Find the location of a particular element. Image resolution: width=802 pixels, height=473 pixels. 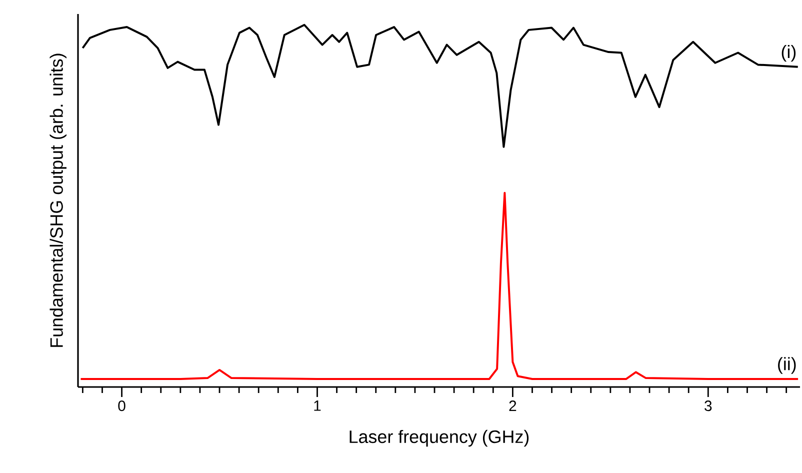

x-tick-label: 0 is located at coordinates (122, 406).